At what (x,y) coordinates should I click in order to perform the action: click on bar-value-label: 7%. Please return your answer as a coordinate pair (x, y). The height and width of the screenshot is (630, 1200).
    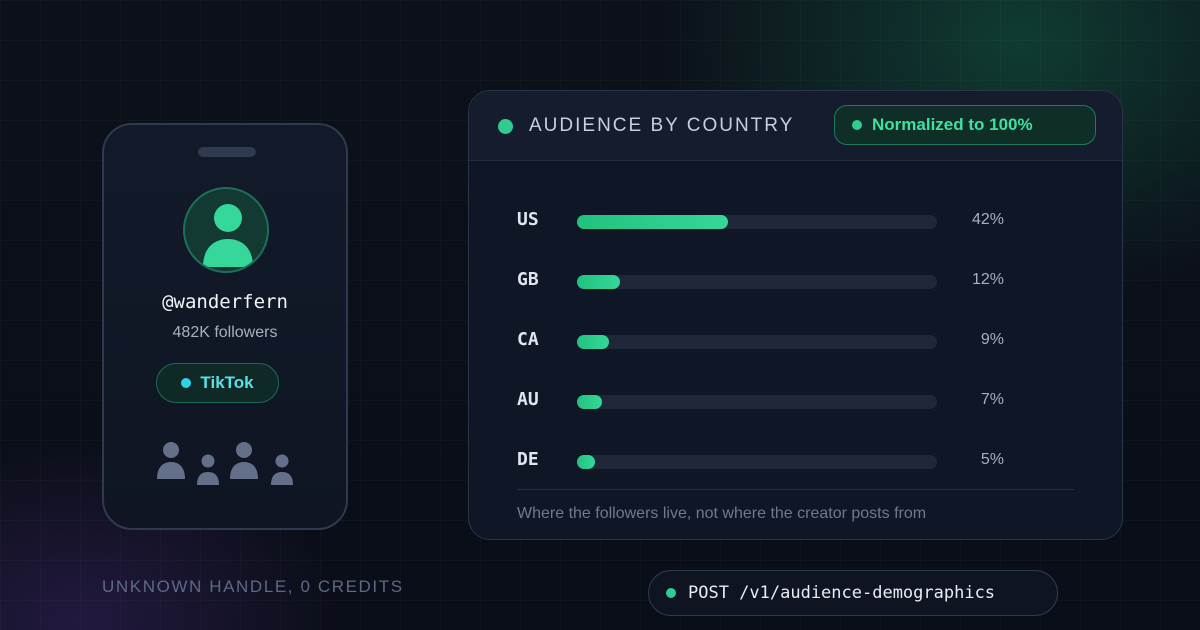
    Looking at the image, I should click on (992, 399).